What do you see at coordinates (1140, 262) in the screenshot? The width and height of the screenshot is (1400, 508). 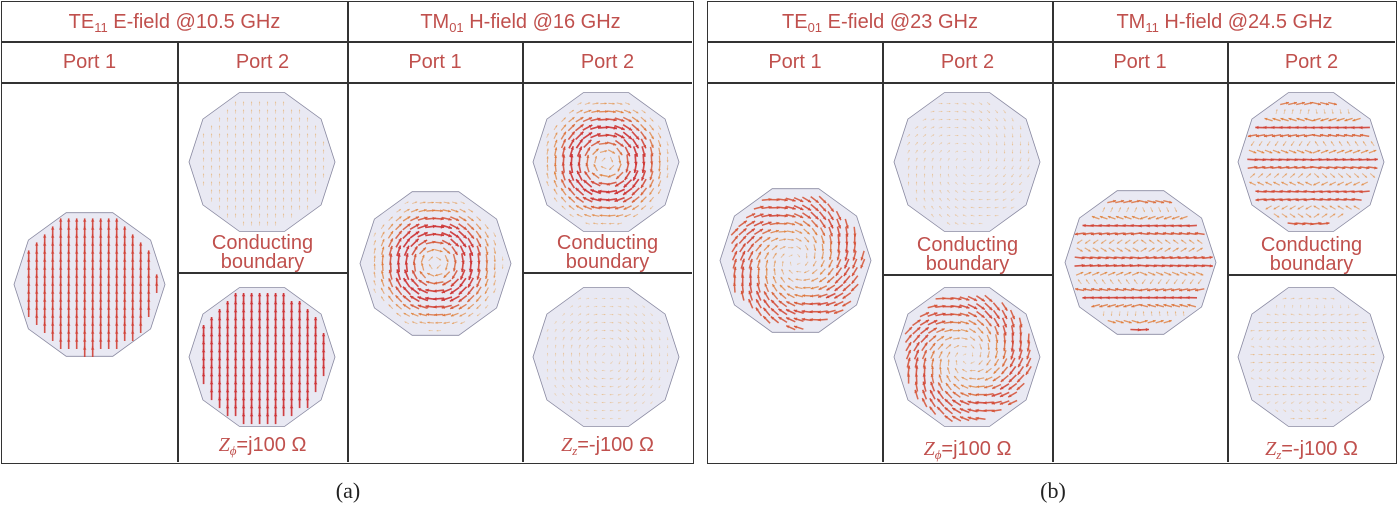 I see `field-plot-tm11-port1` at bounding box center [1140, 262].